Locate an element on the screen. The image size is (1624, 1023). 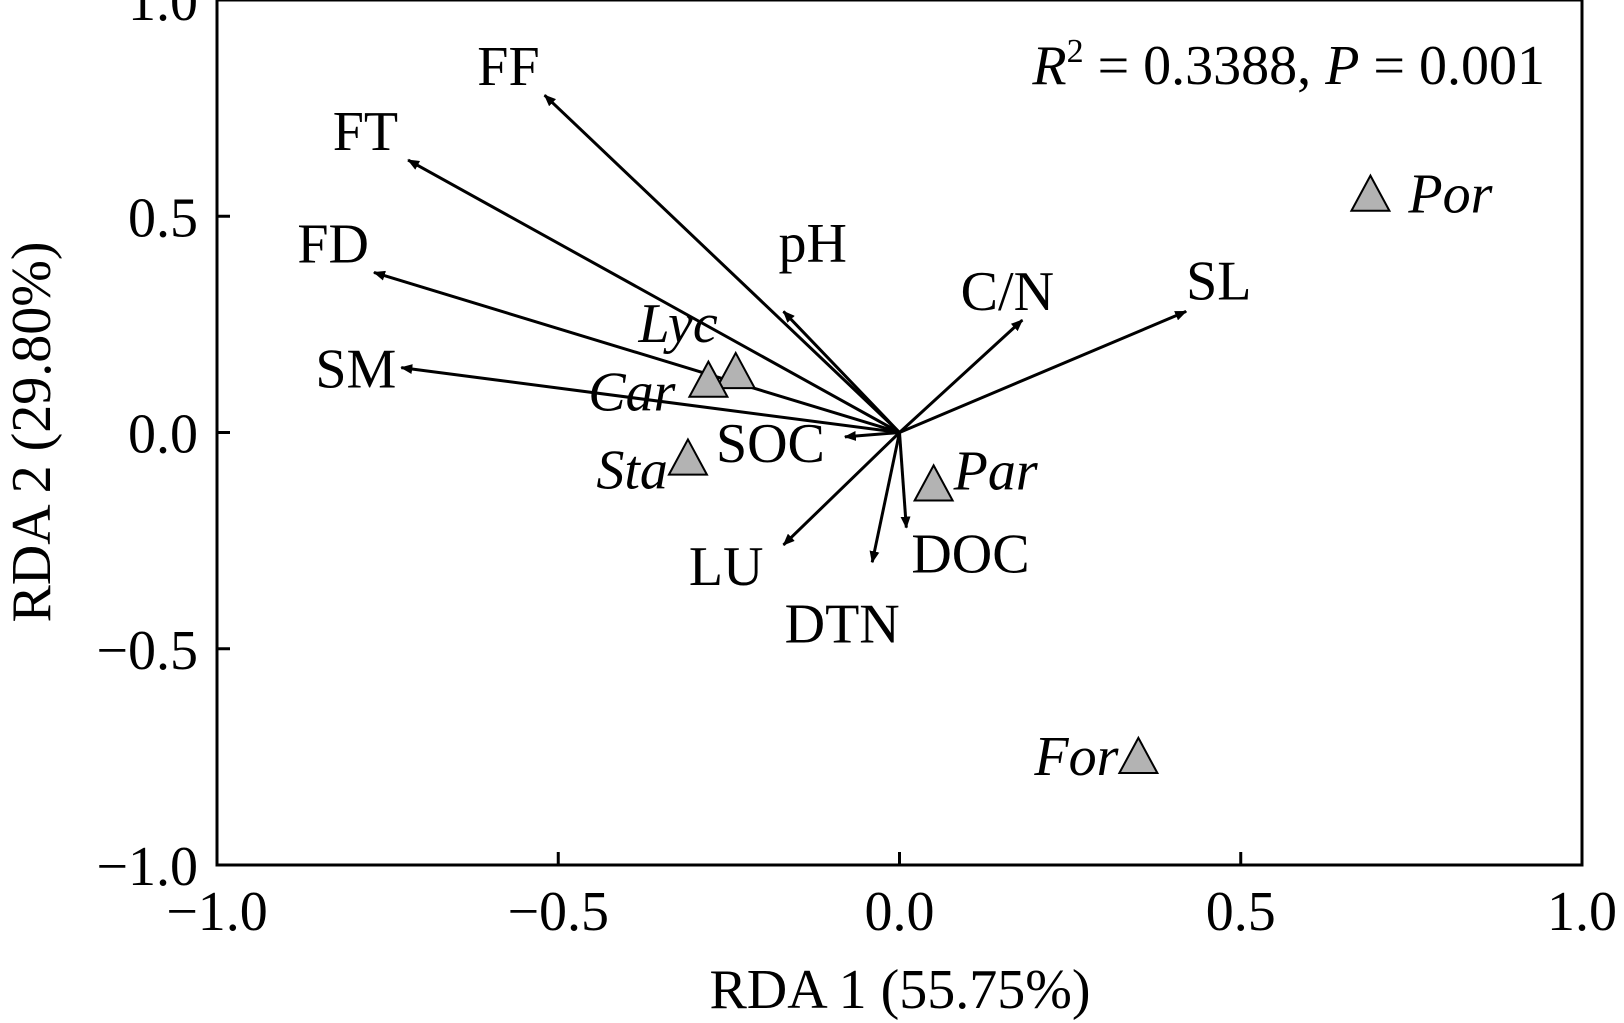
r2-superscript: 2 is located at coordinates (1075, 51).